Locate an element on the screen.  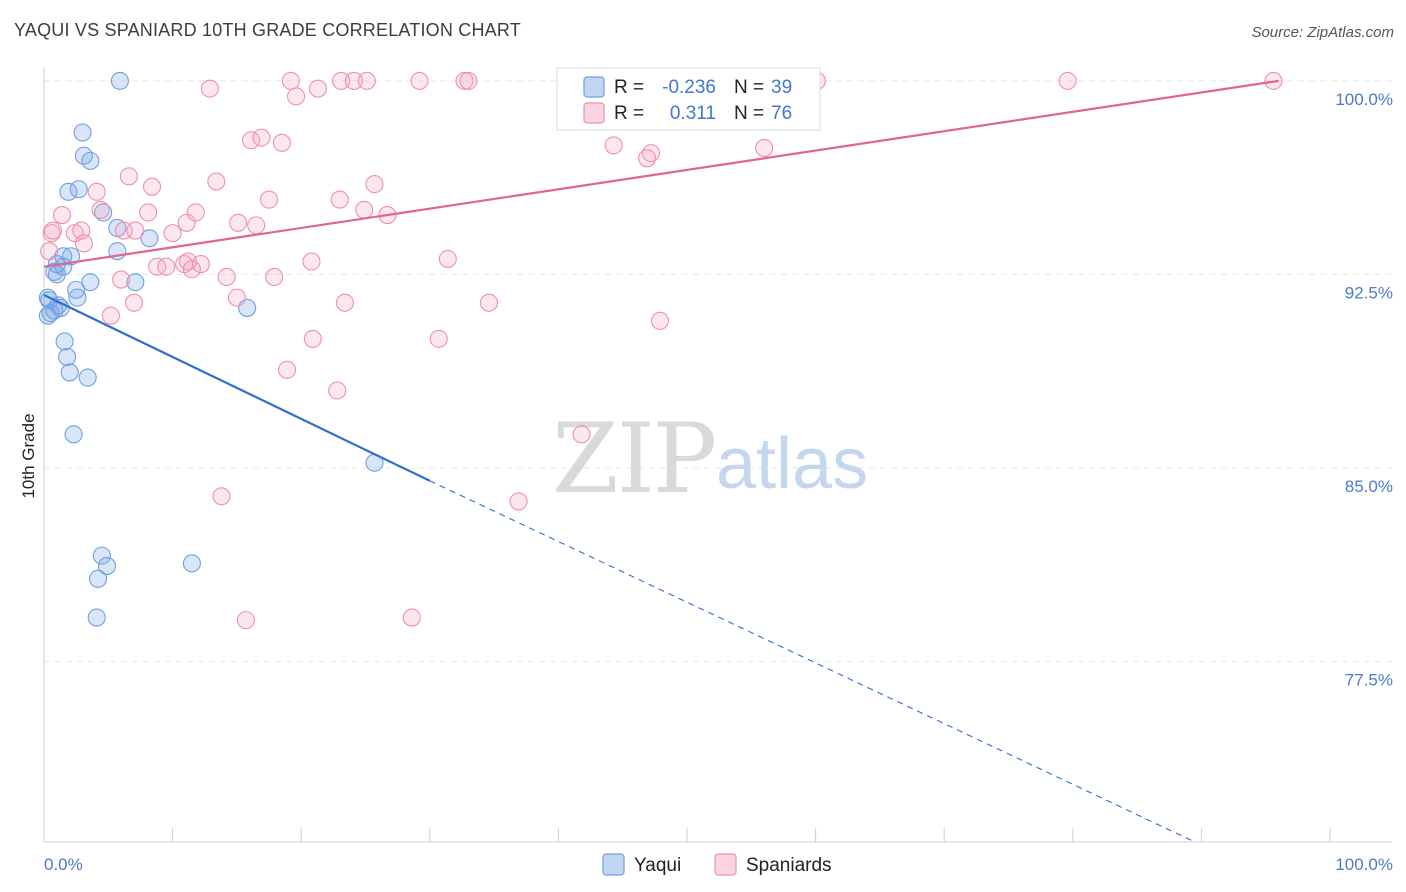
bottom-legend-spaniards-label: Spaniards is located at coordinates (789, 865).